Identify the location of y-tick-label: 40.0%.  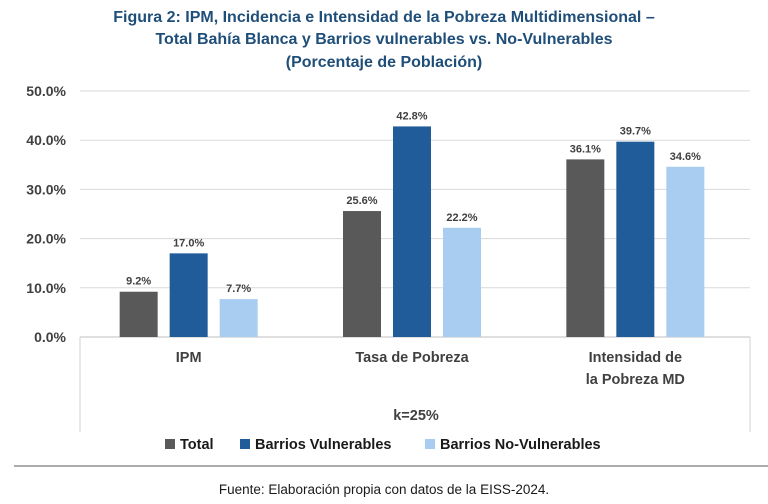
(46, 140).